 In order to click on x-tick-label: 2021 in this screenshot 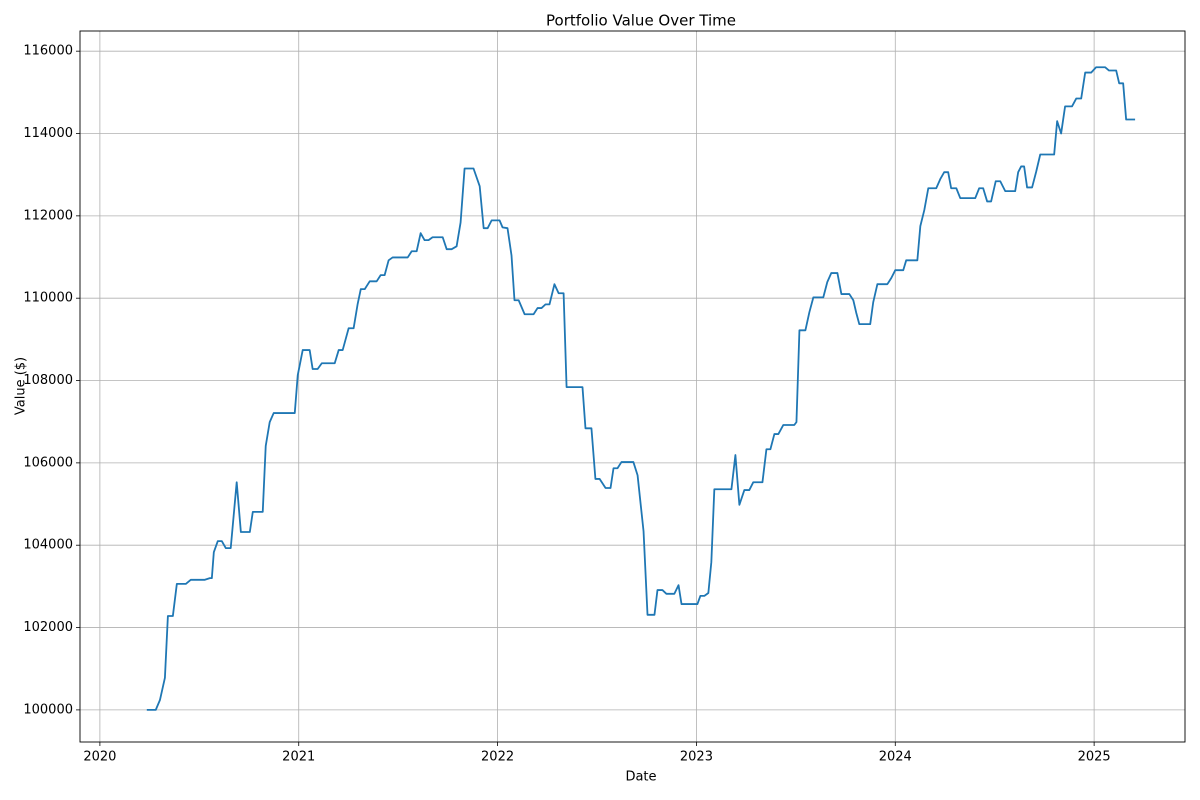, I will do `click(298, 757)`.